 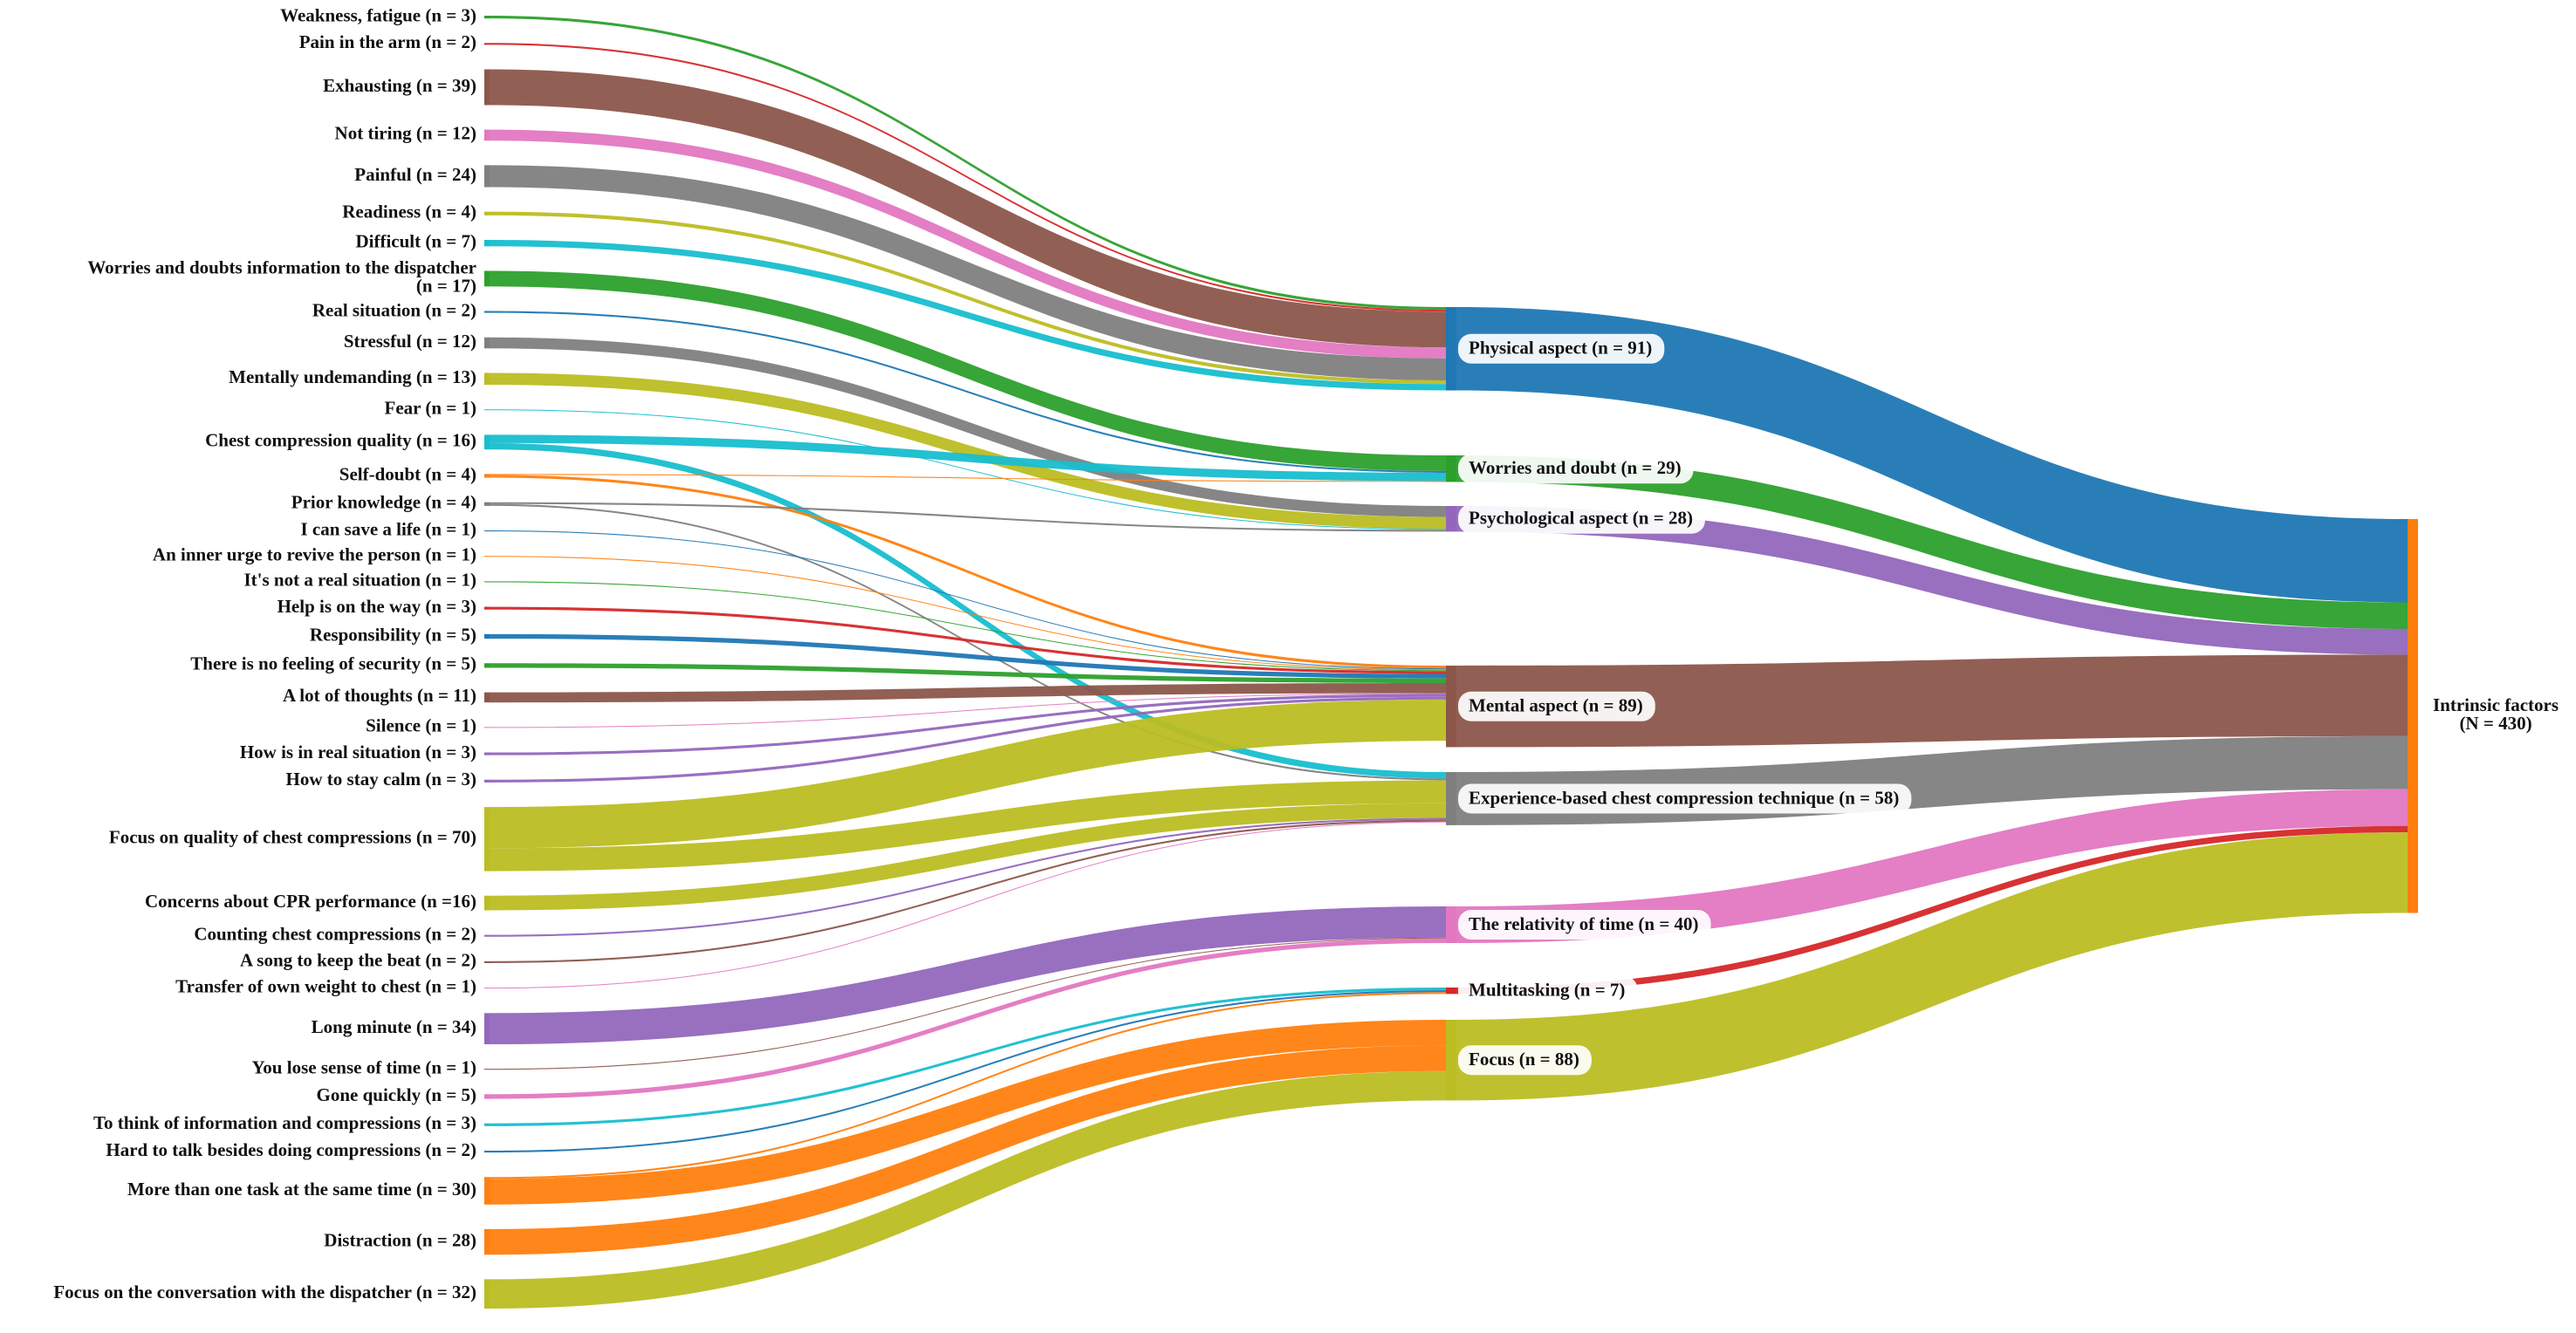 I want to click on source-label: You lose sense of time (n = 1), so click(x=363, y=1066).